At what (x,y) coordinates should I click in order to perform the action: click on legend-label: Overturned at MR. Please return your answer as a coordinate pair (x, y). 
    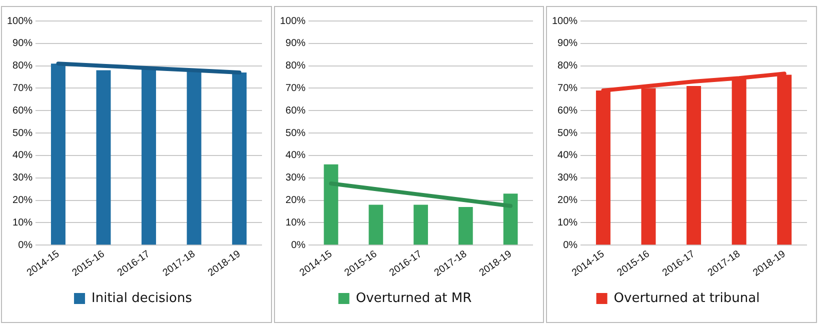
    Looking at the image, I should click on (414, 298).